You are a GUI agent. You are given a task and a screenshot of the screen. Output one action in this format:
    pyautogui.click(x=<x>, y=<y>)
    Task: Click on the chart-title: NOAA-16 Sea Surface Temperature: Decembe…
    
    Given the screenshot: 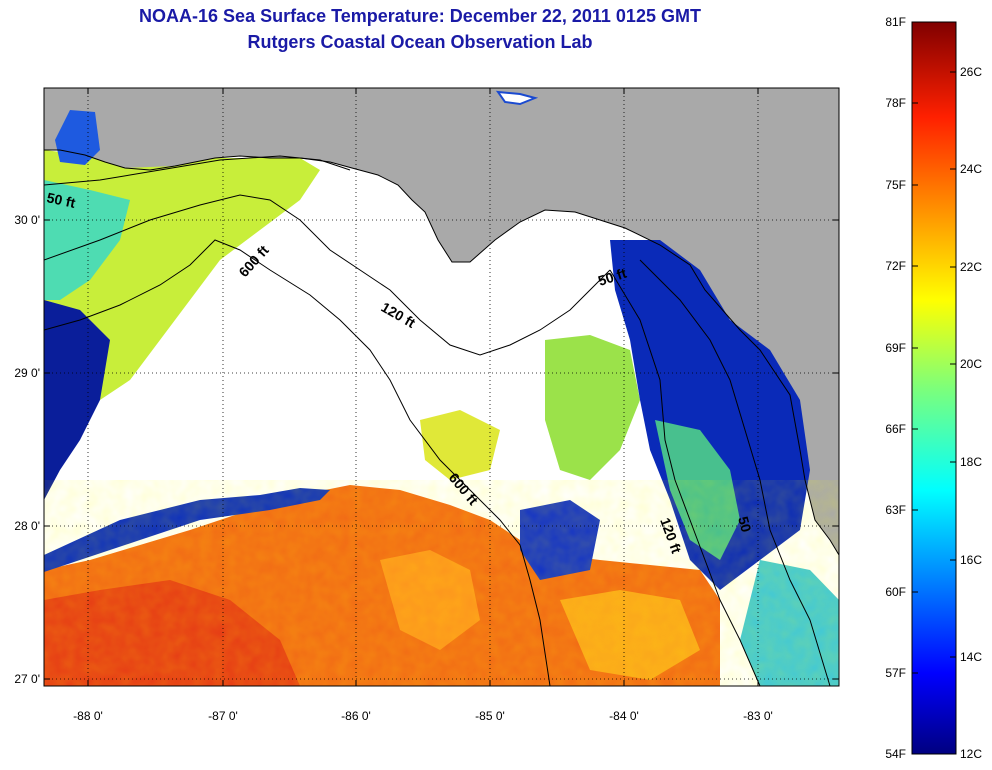 What is the action you would take?
    pyautogui.click(x=420, y=16)
    